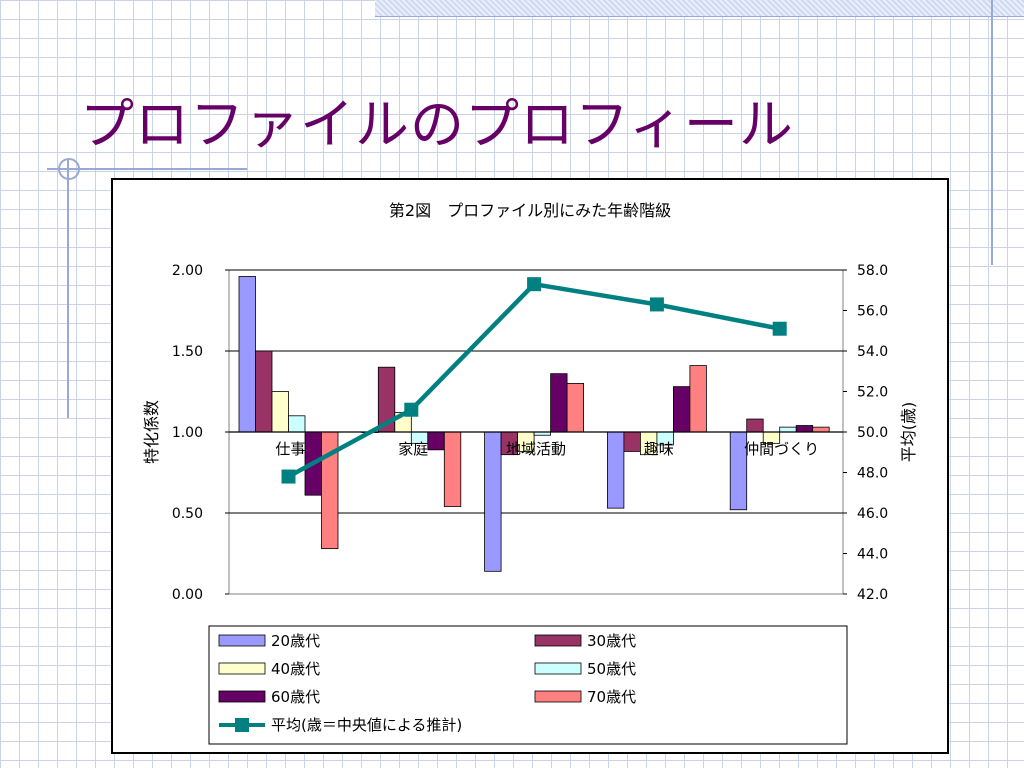 The width and height of the screenshot is (1024, 768). Describe the element at coordinates (536, 449) in the screenshot. I see `category-label: 地域活動` at that location.